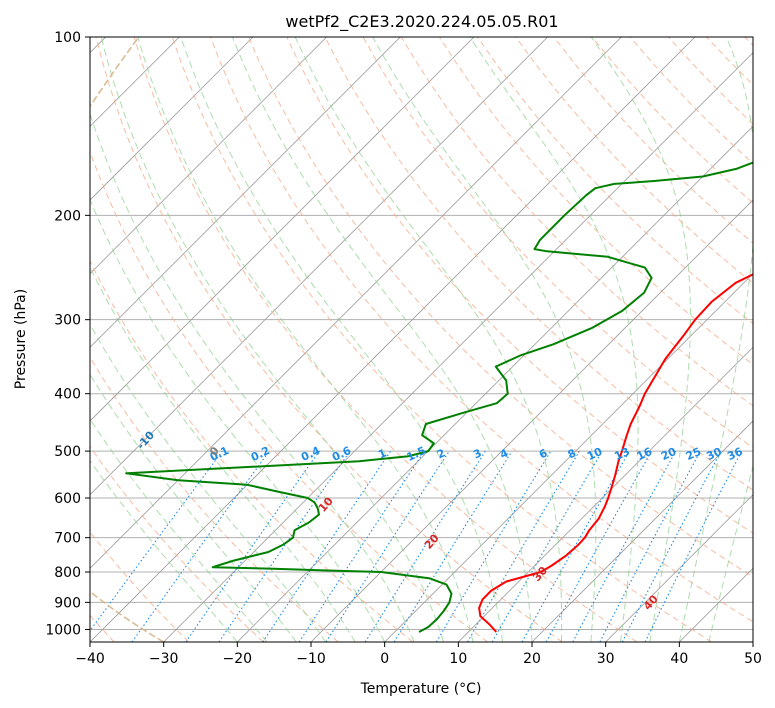 The height and width of the screenshot is (708, 775). What do you see at coordinates (441, 454) in the screenshot?
I see `mixing-ratio-label: 2` at bounding box center [441, 454].